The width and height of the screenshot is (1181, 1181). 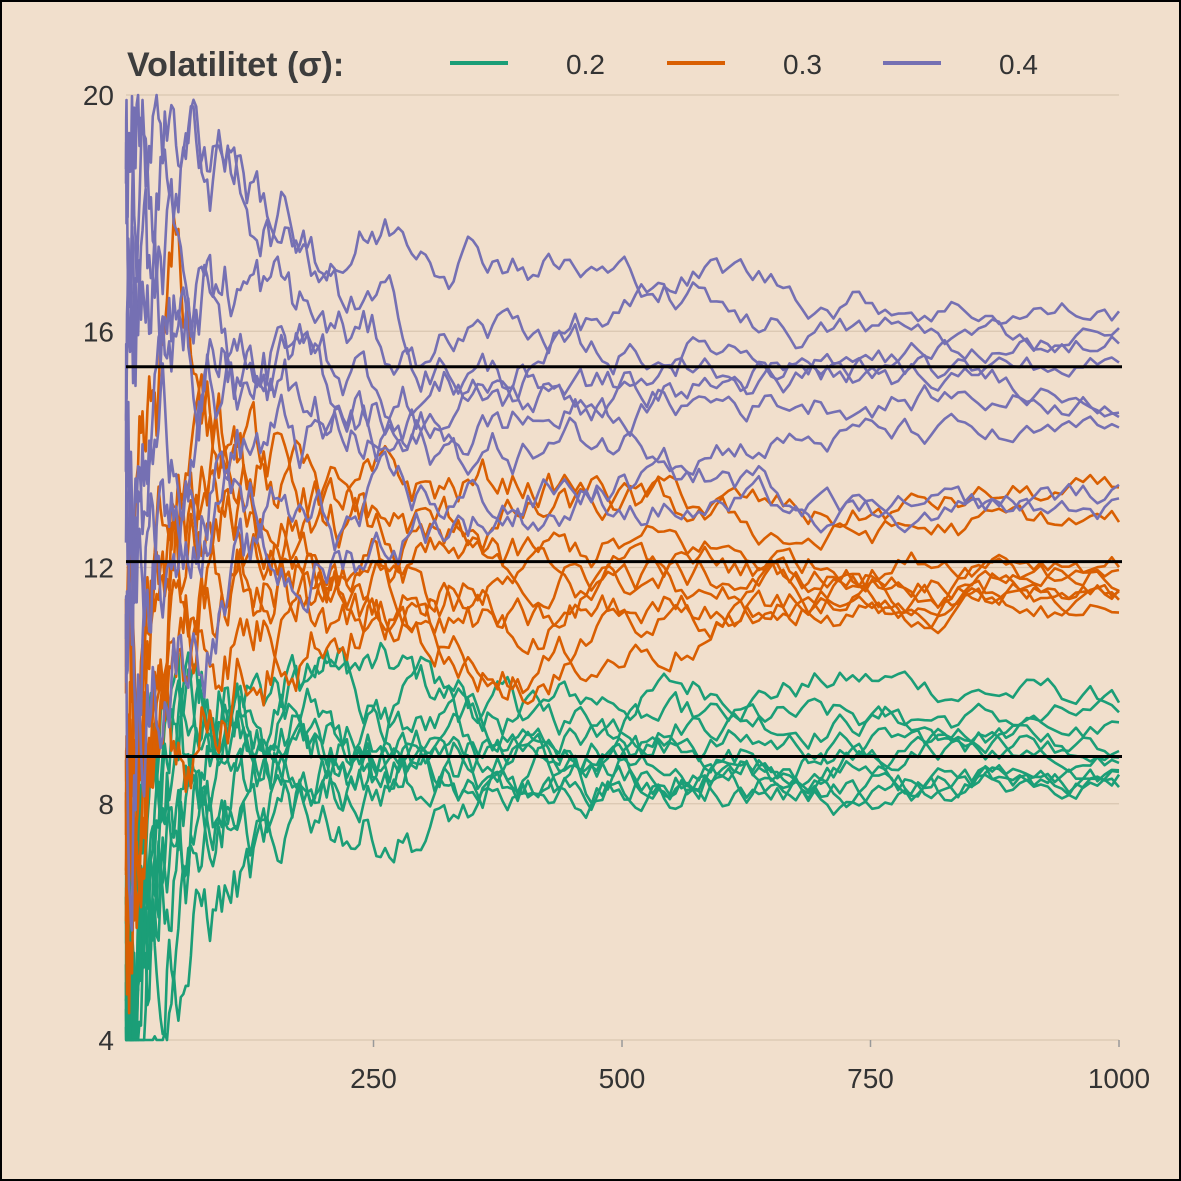 I want to click on y-tick-label: 12, so click(x=98, y=568).